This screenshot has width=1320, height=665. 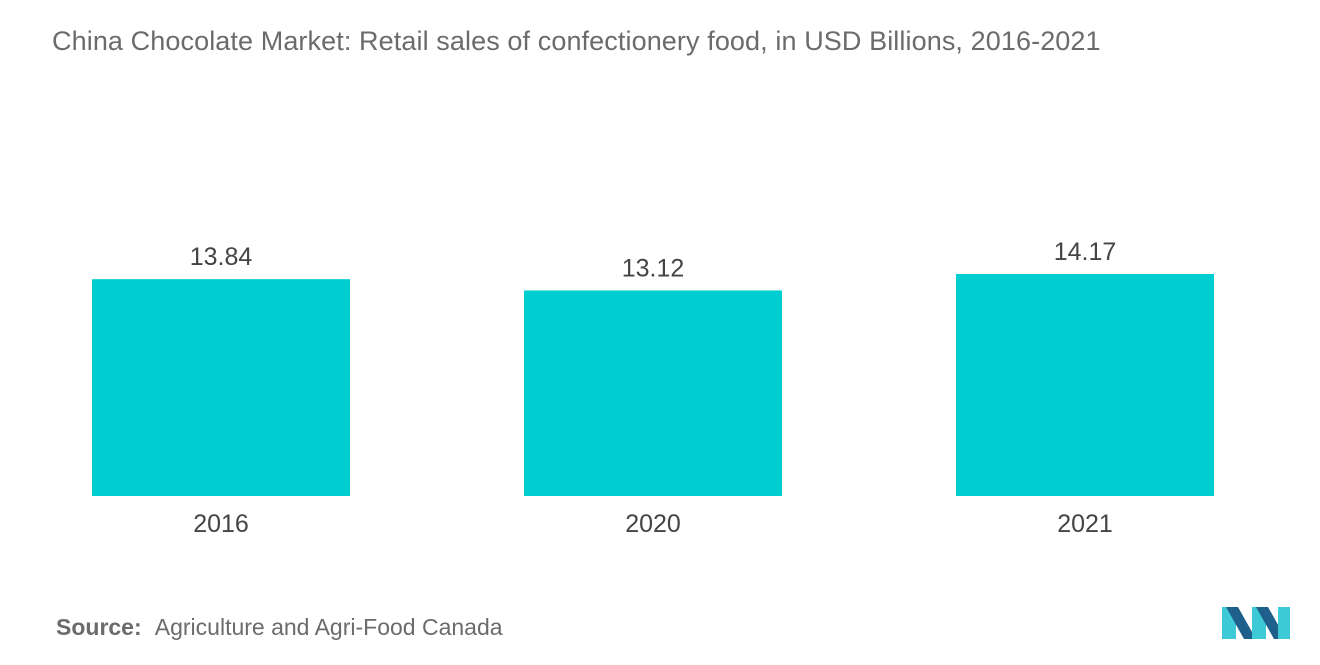 What do you see at coordinates (99, 627) in the screenshot?
I see `source-label: Source:` at bounding box center [99, 627].